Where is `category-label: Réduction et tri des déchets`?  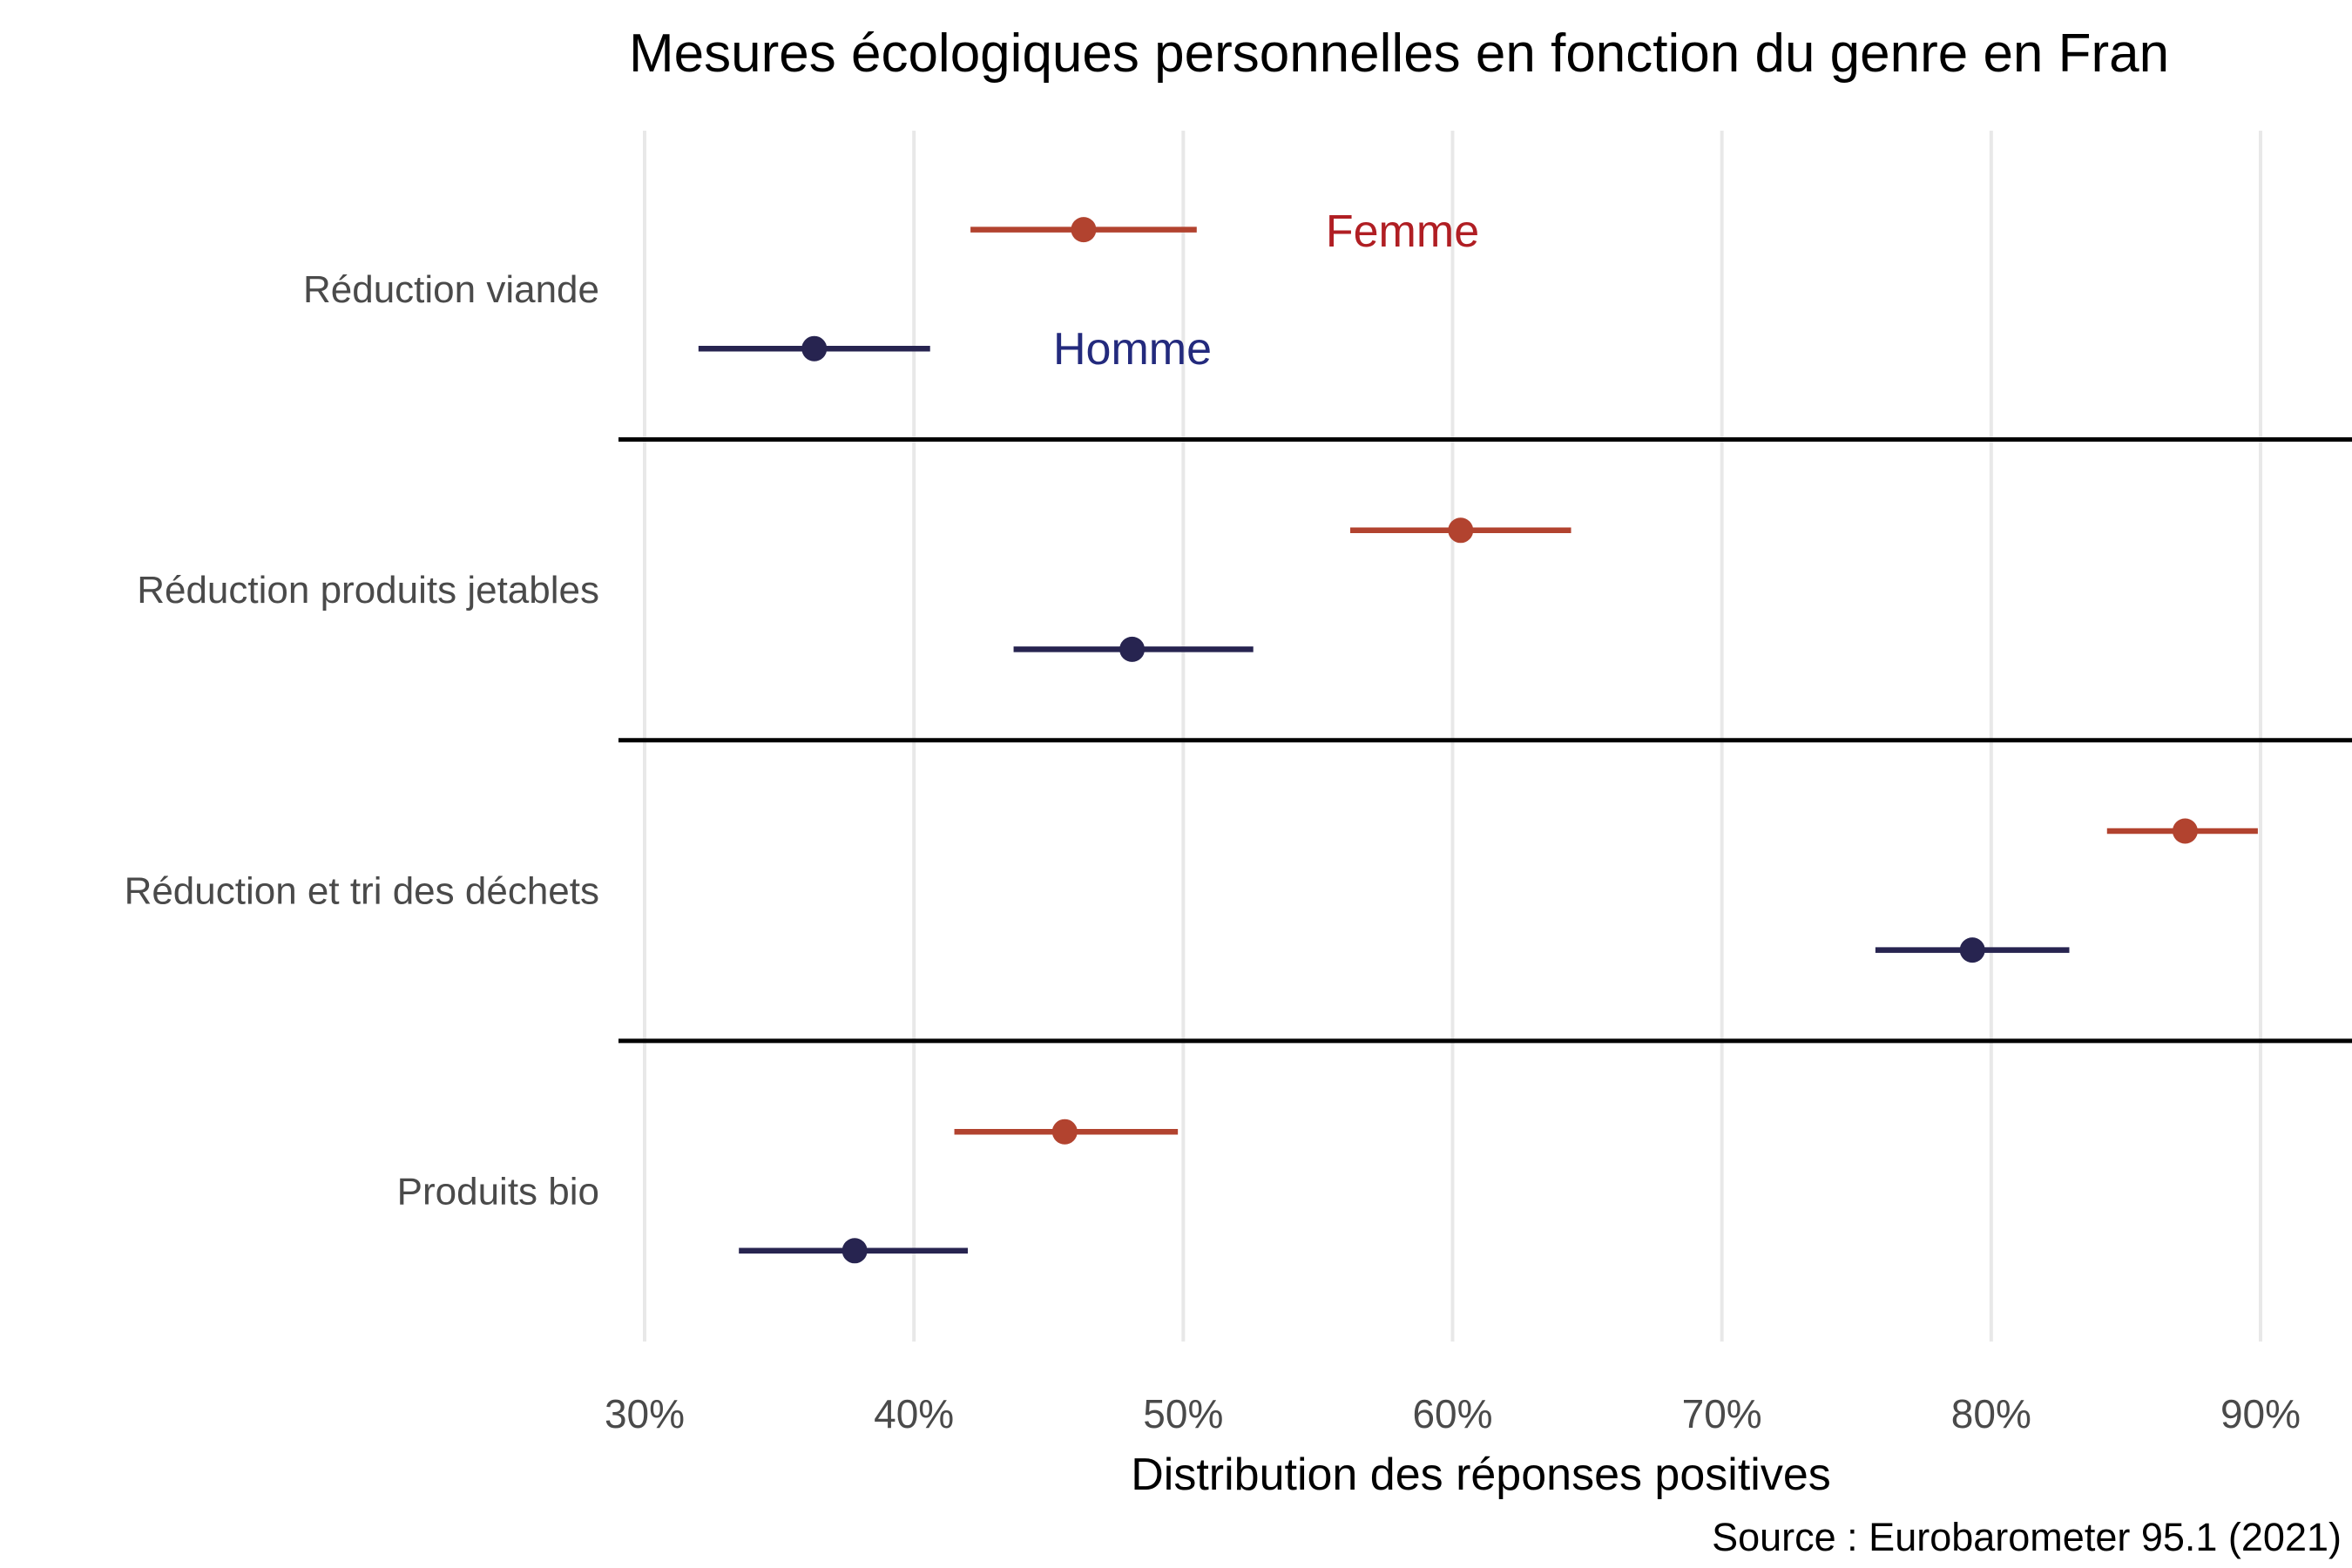 category-label: Réduction et tri des déchets is located at coordinates (362, 890).